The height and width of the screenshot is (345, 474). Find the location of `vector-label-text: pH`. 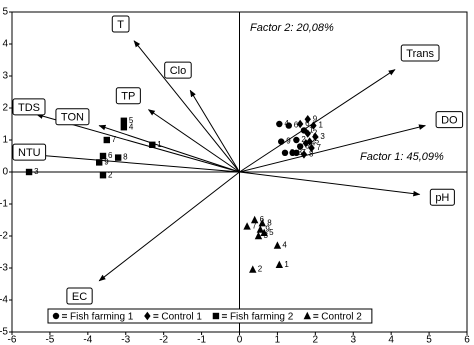

vector-label-text: pH is located at coordinates (442, 198).